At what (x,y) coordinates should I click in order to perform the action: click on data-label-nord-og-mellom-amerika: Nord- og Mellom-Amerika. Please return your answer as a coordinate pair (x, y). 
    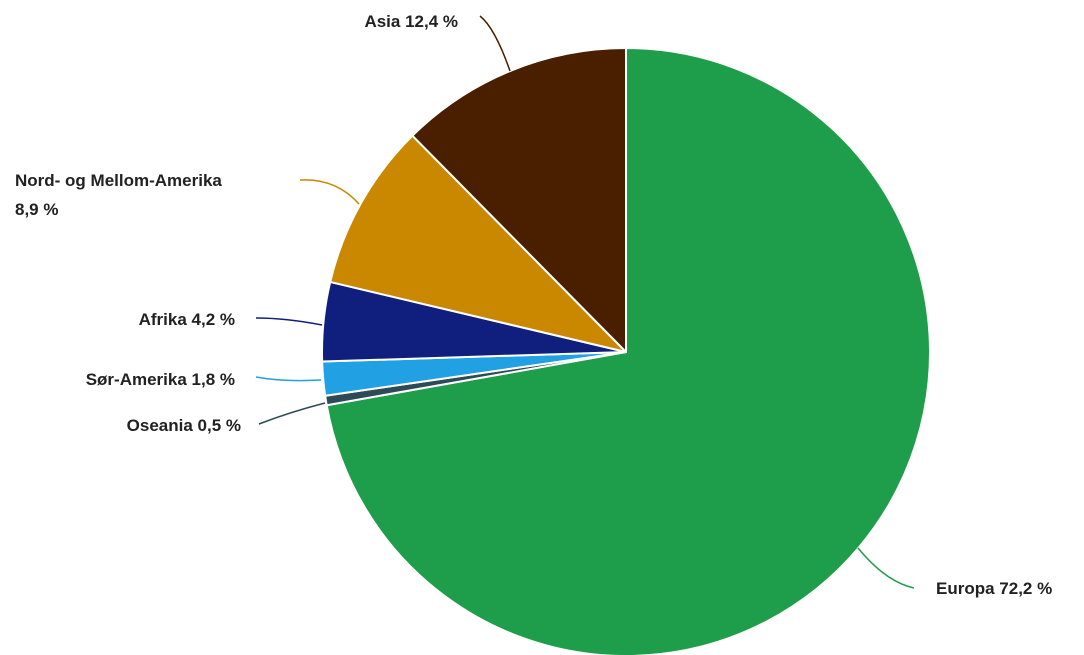
    Looking at the image, I should click on (118, 180).